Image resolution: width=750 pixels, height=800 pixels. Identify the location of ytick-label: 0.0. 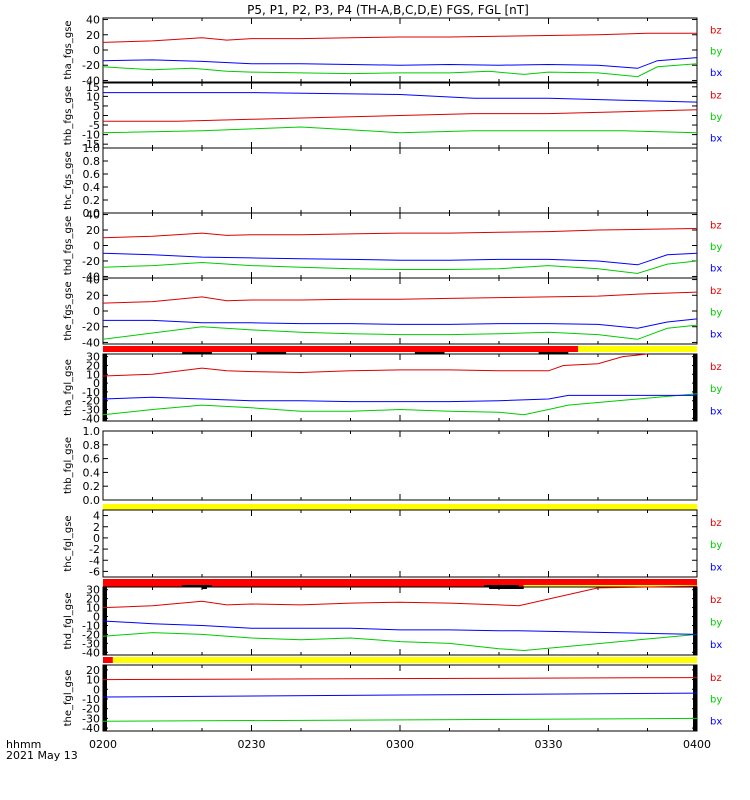
(92, 500).